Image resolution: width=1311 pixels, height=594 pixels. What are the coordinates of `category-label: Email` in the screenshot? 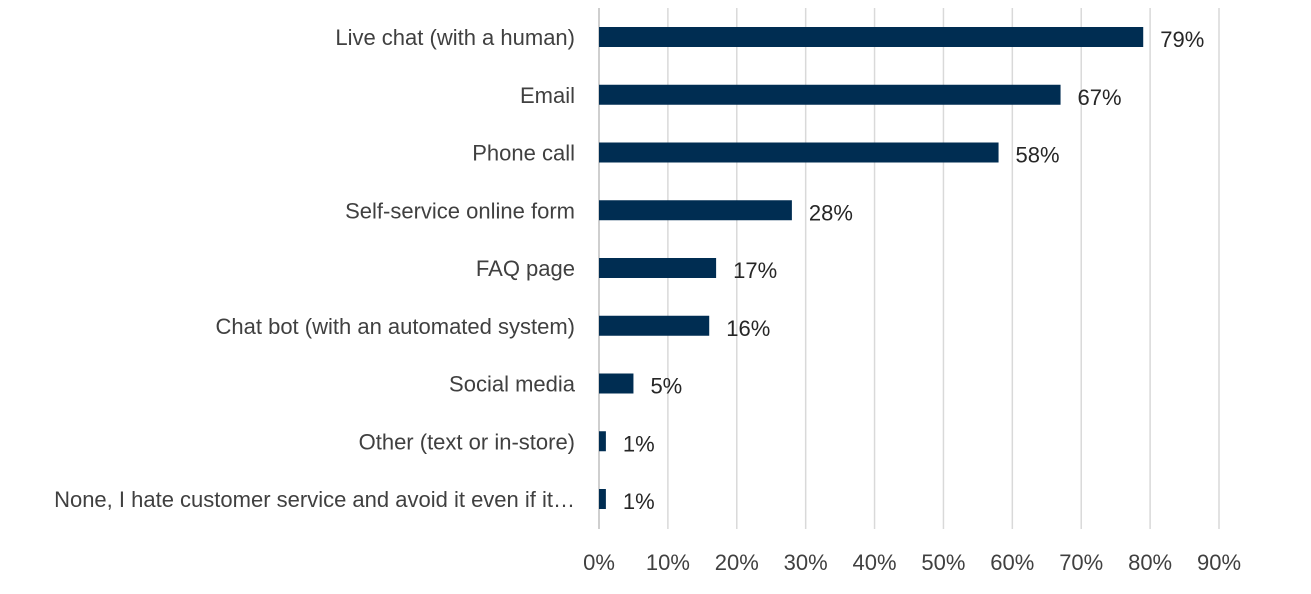 It's located at (547, 95).